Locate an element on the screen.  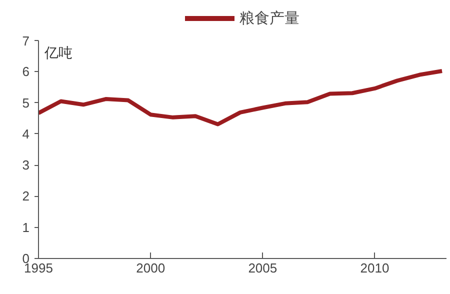
y-axis-title: 亿吨 is located at coordinates (58, 52).